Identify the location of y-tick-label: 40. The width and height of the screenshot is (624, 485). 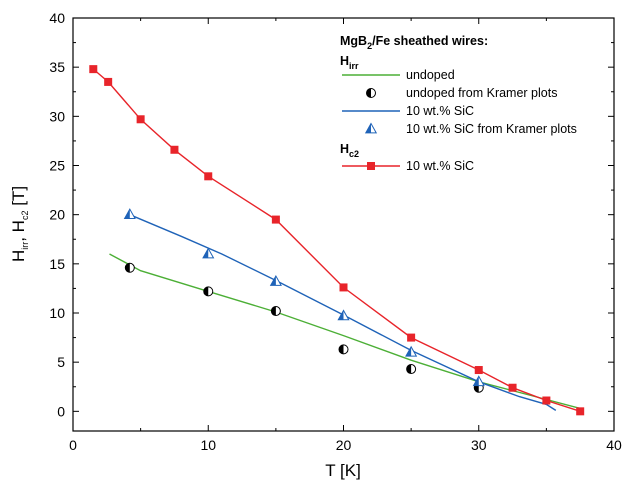
(57, 18).